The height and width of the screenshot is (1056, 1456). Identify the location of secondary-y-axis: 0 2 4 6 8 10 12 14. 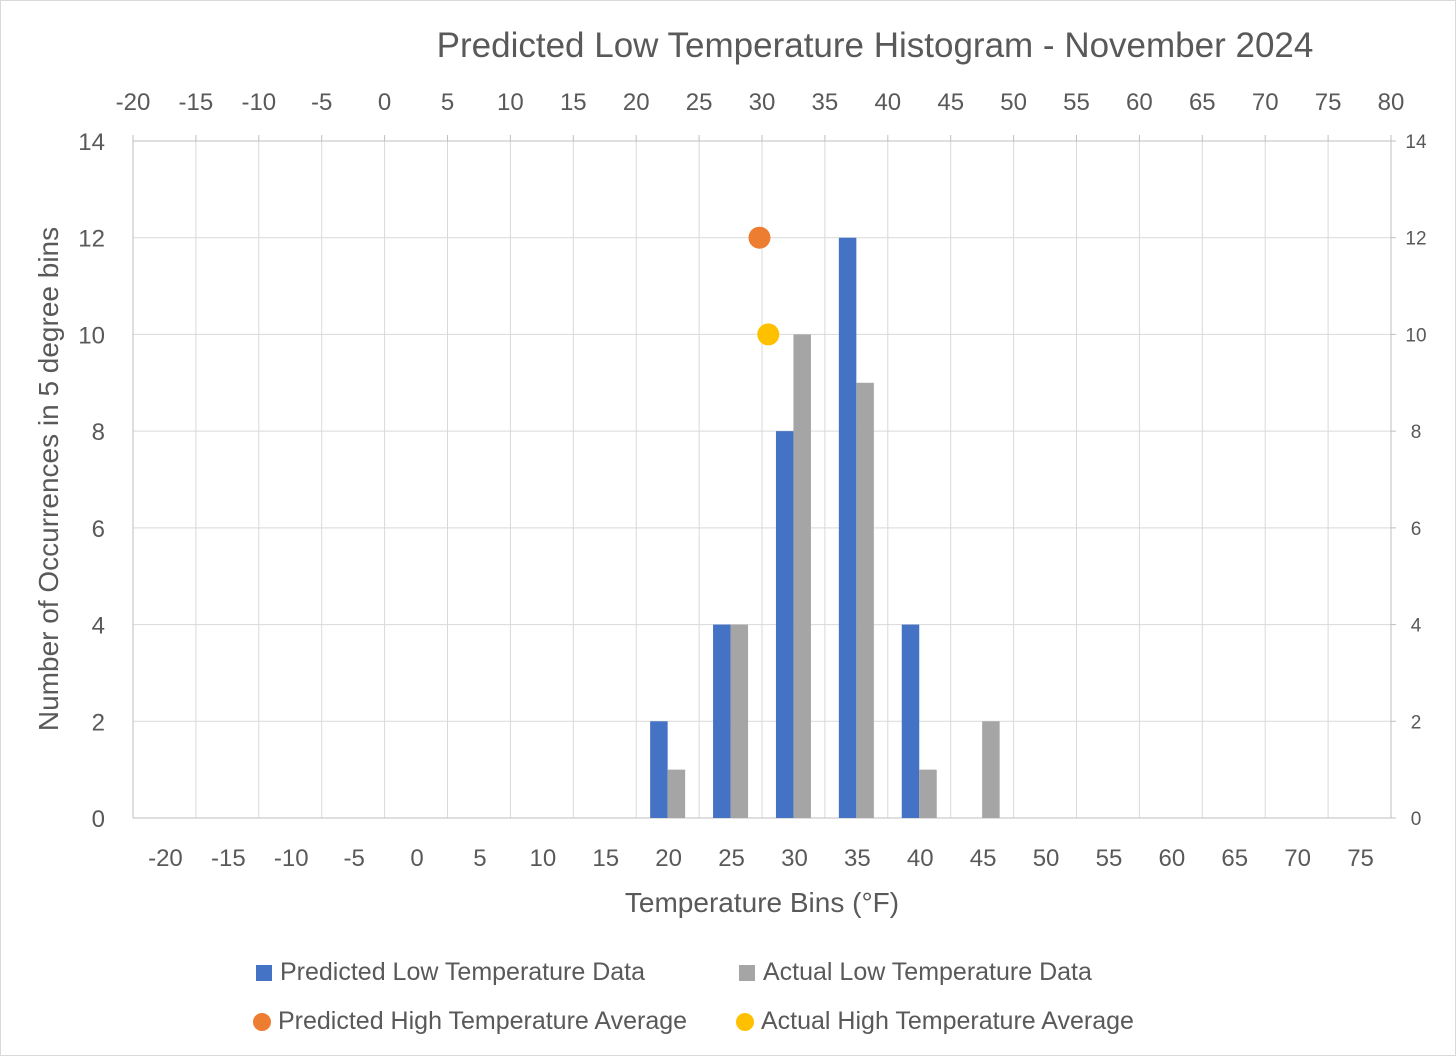
(1409, 481).